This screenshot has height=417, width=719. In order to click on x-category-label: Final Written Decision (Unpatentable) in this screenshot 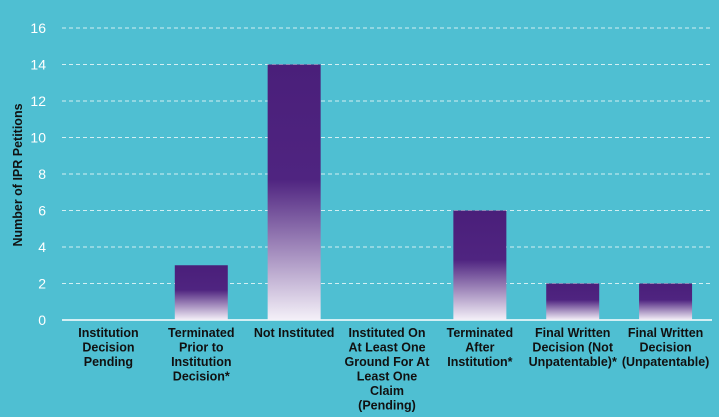, I will do `click(666, 347)`.